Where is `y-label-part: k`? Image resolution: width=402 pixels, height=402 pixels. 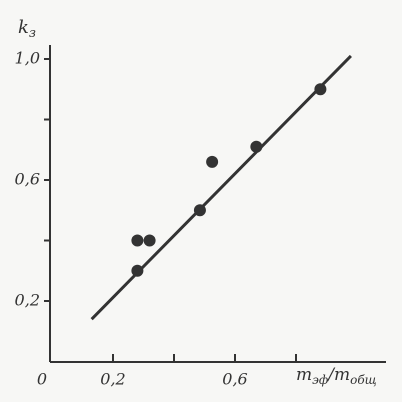 y-label-part: k is located at coordinates (23, 27).